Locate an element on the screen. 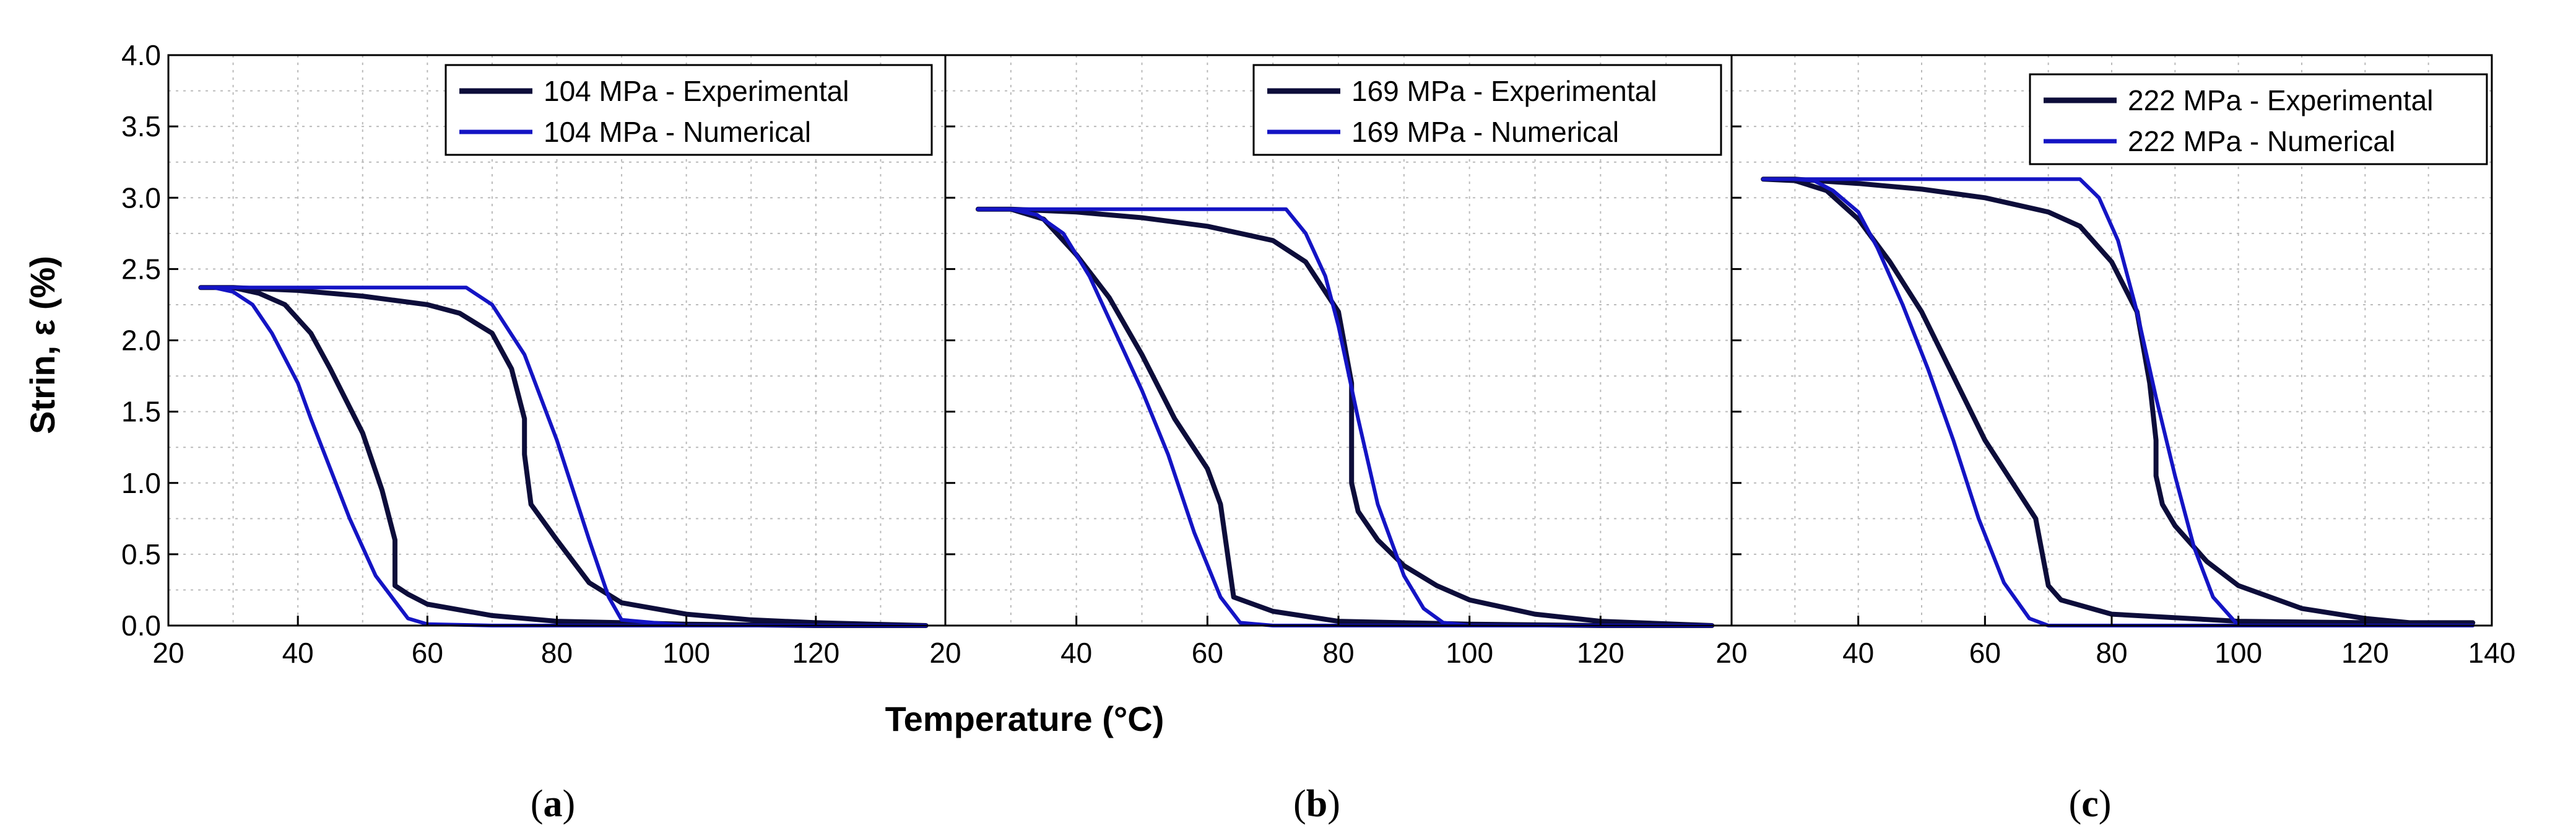 The height and width of the screenshot is (838, 2576). y-tick-label: 4.0 is located at coordinates (141, 55).